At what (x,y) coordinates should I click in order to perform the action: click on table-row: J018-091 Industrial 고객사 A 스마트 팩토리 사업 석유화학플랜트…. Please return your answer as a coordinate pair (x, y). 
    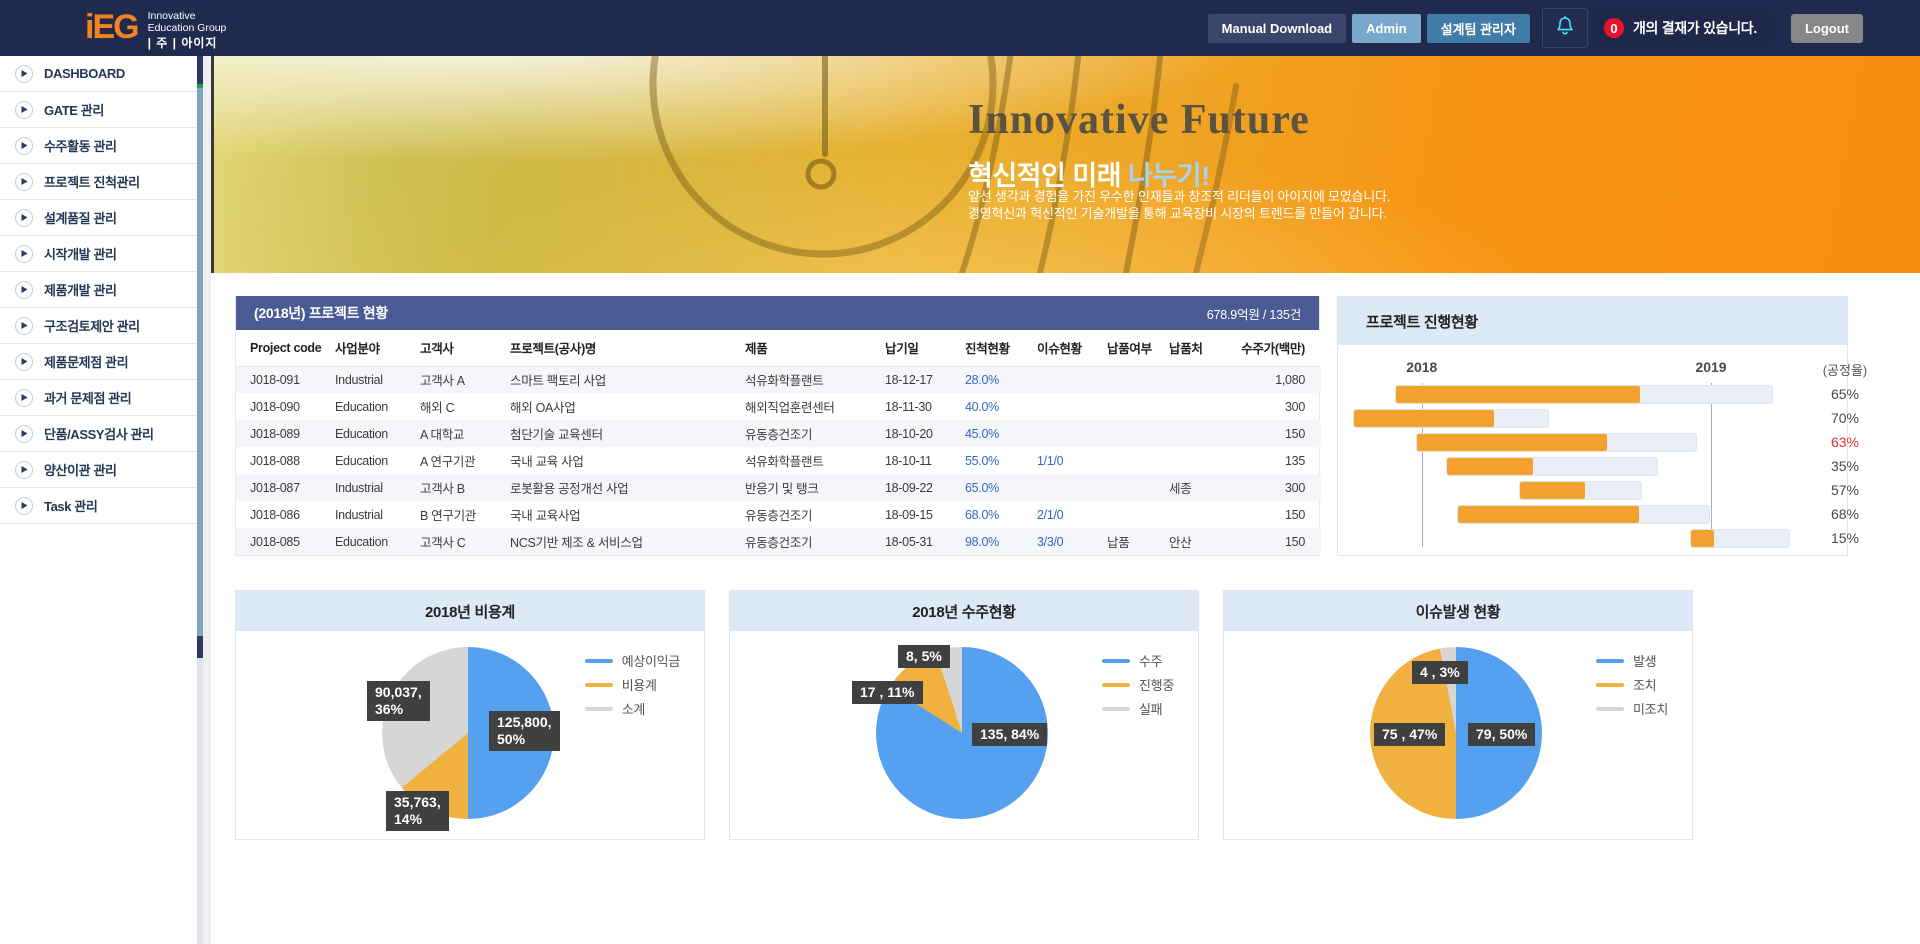
    Looking at the image, I should click on (778, 379).